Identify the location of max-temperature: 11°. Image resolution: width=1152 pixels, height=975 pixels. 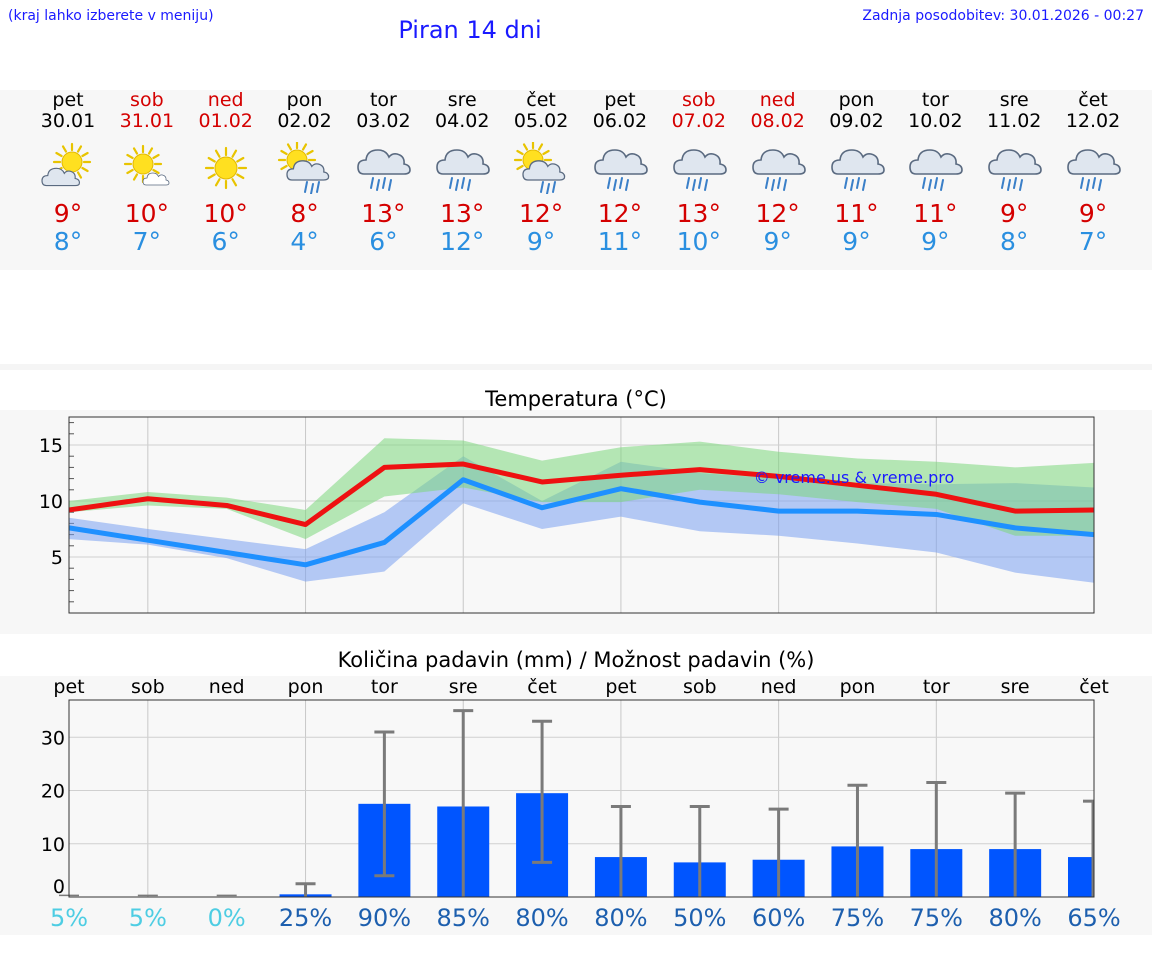
(935, 213).